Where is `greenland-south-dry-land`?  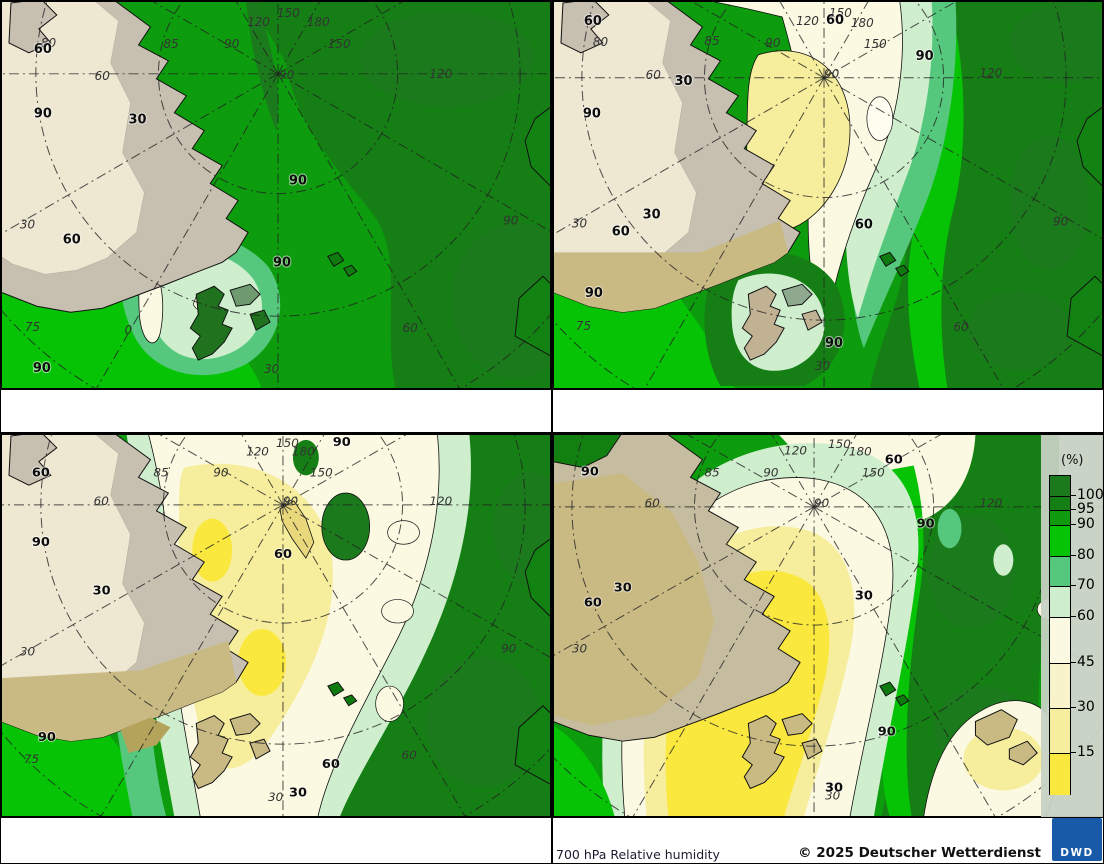 greenland-south-dry-land is located at coordinates (671, 266).